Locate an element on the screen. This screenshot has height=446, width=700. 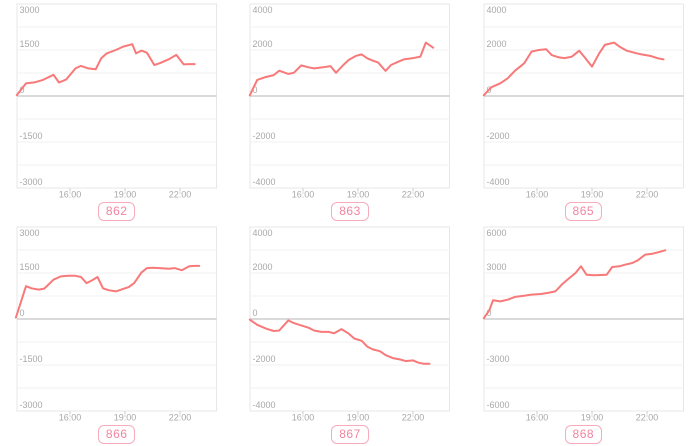
chart-id-badge-867: 867 is located at coordinates (350, 434).